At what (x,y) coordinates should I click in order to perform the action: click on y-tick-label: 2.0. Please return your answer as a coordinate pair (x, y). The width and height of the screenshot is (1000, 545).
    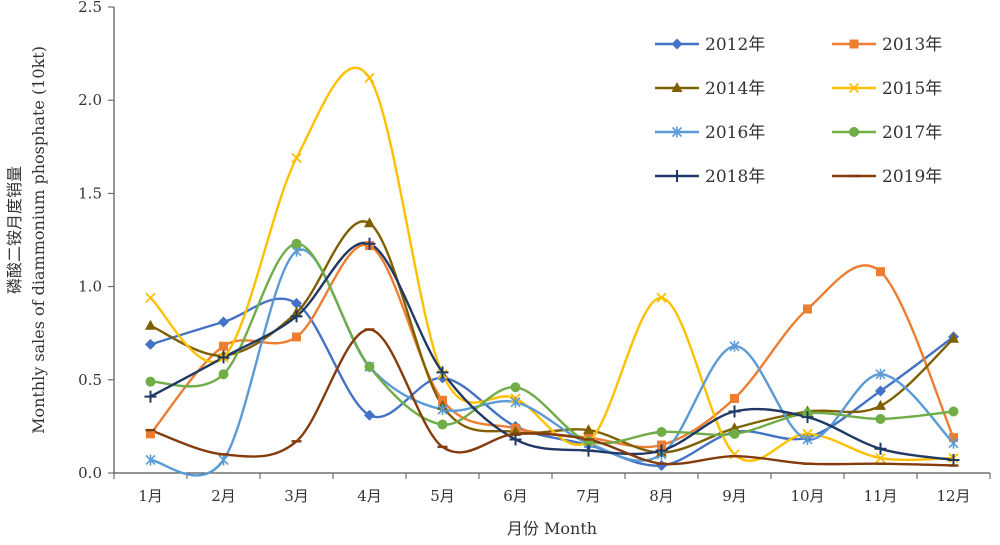
    Looking at the image, I should click on (90, 100).